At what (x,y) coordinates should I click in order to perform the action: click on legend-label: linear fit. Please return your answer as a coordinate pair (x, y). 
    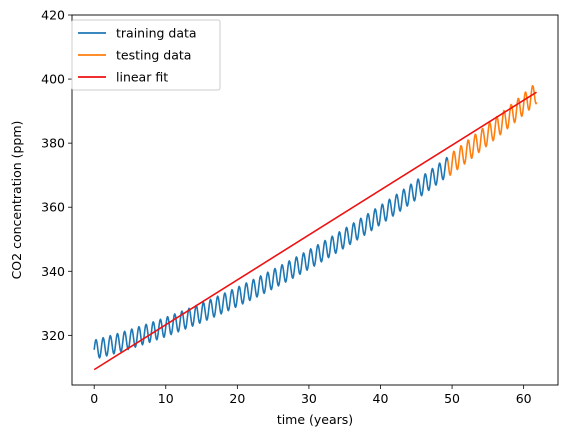
    Looking at the image, I should click on (142, 77).